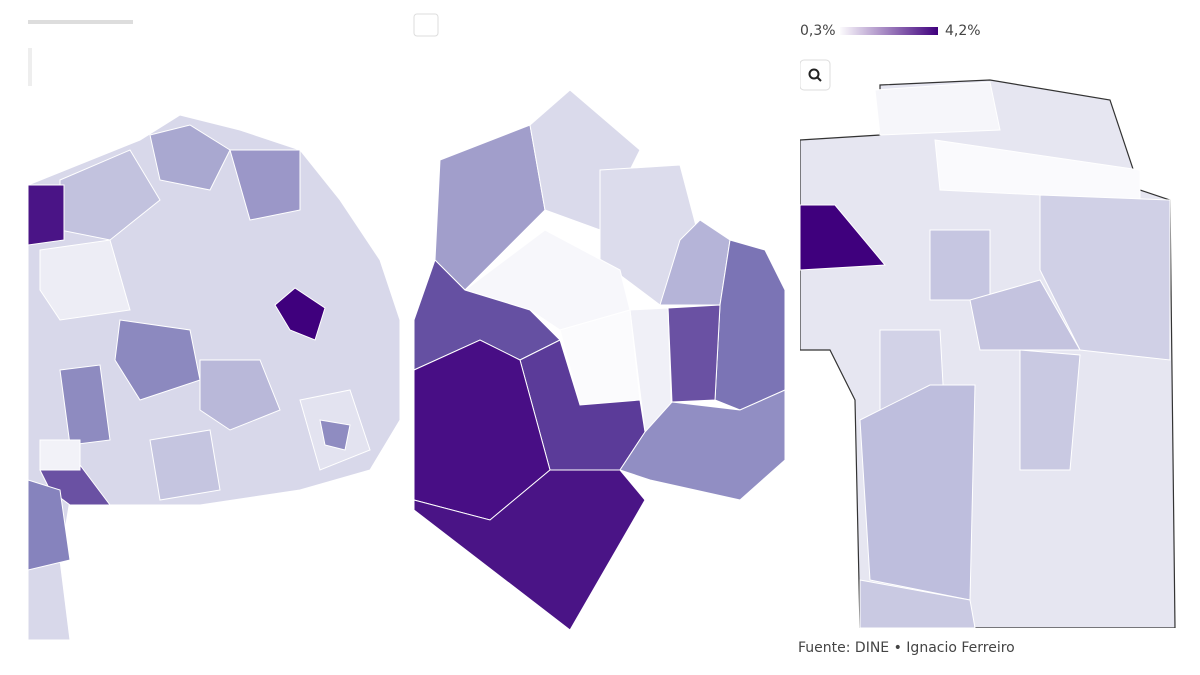 The image size is (1200, 675). I want to click on legend-max: 4,2%, so click(963, 31).